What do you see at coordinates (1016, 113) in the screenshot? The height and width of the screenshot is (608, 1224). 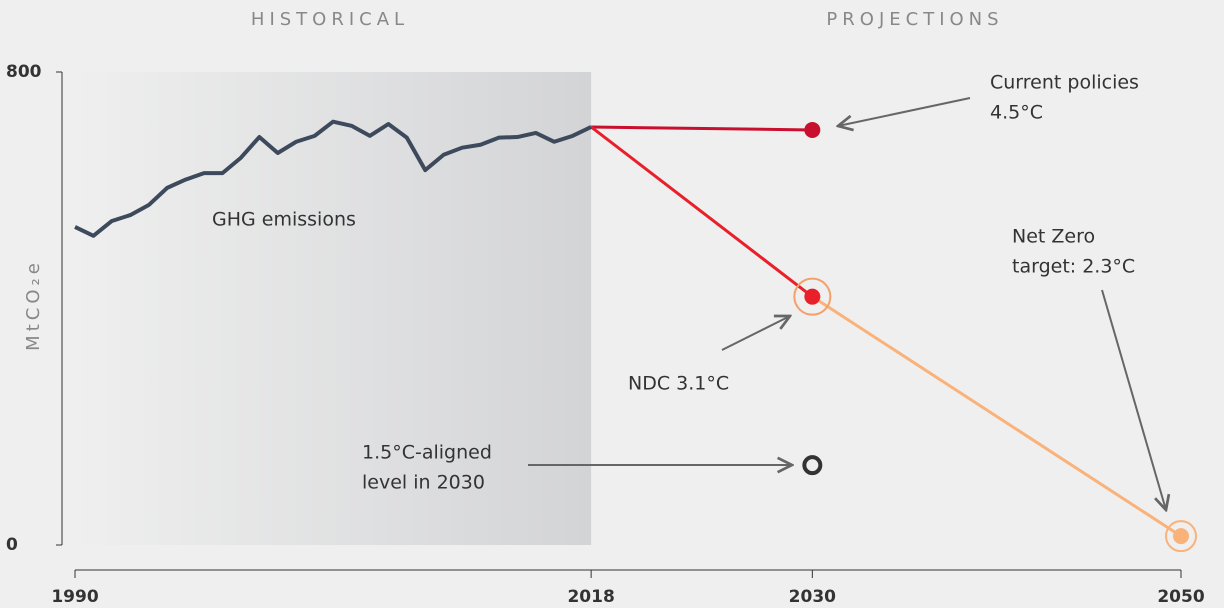 I see `annotation: 4.5°C` at bounding box center [1016, 113].